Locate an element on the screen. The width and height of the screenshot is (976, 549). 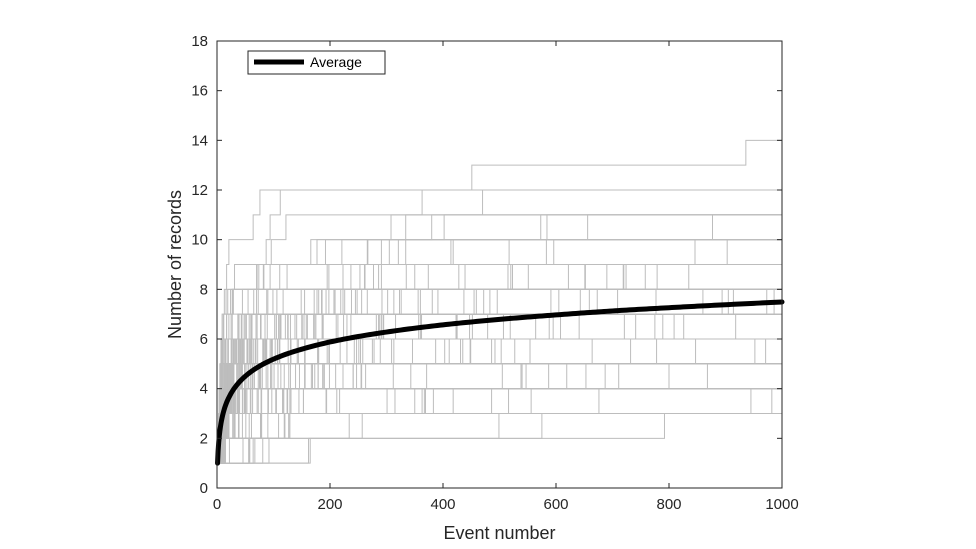
y-tick-label: 10 is located at coordinates (199, 240).